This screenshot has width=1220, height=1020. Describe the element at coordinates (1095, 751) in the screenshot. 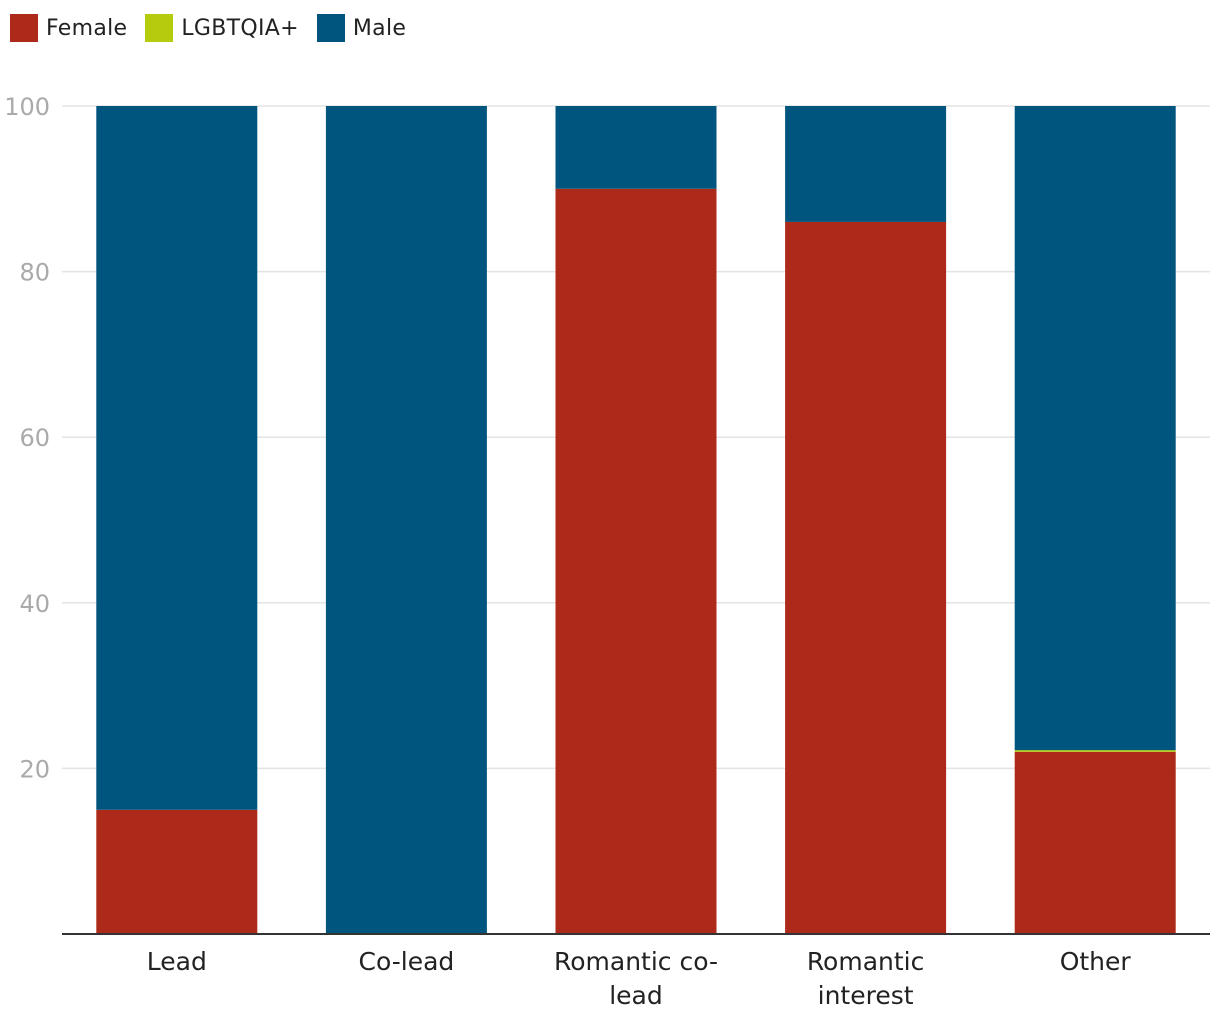

I see `bar-lgbtqia-other` at that location.